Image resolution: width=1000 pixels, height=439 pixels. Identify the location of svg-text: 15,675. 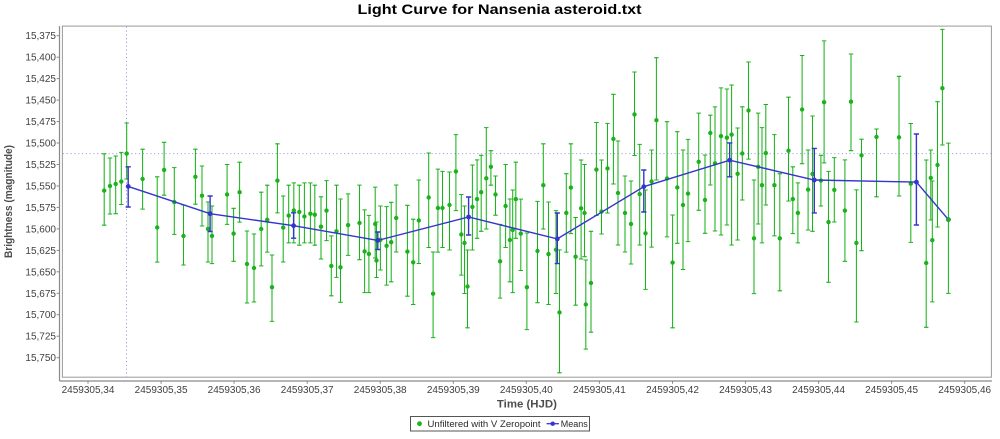
(40, 294).